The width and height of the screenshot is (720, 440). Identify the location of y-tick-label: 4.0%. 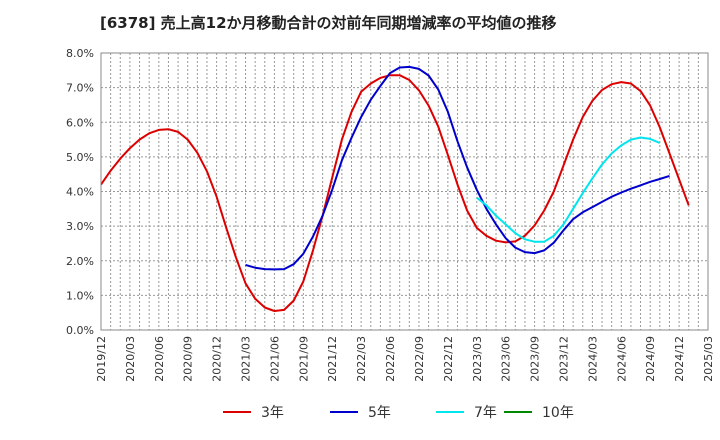
(80, 192).